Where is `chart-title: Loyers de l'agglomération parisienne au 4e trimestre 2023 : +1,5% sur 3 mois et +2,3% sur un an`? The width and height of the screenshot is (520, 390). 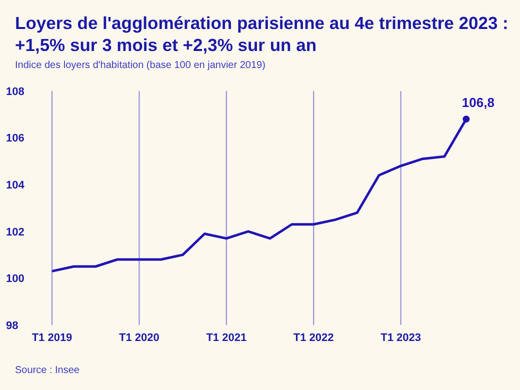
chart-title: Loyers de l'agglomération parisienne au 4e trimestre 2023 : +1,5% sur 3 mois et +2,3% sur un an is located at coordinates (261, 34).